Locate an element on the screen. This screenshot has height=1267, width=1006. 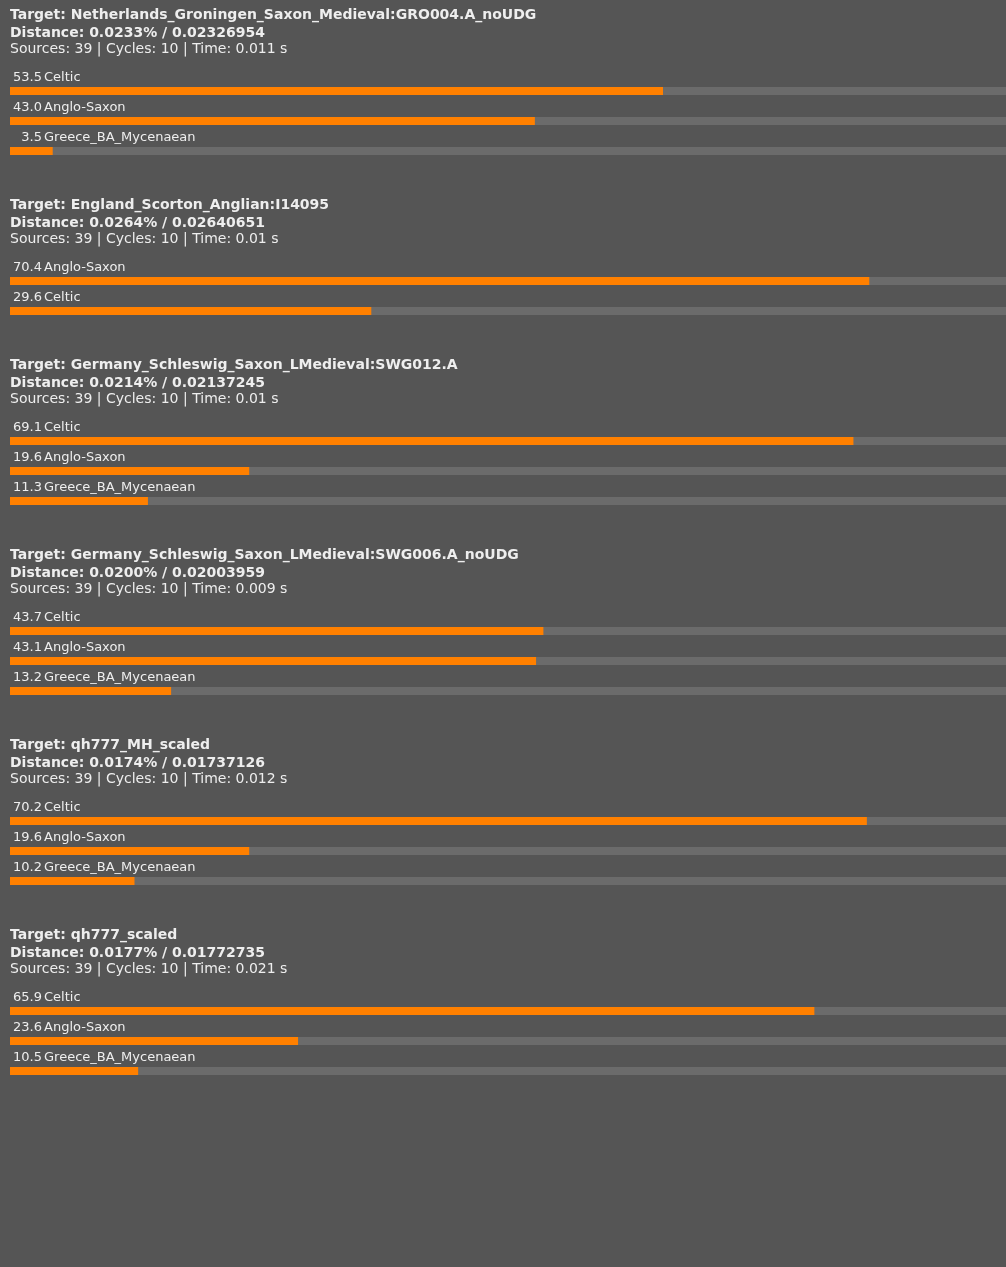
source-note: Sources: 39 | Cycles: 10 | Time: 0.012 s is located at coordinates (149, 778).